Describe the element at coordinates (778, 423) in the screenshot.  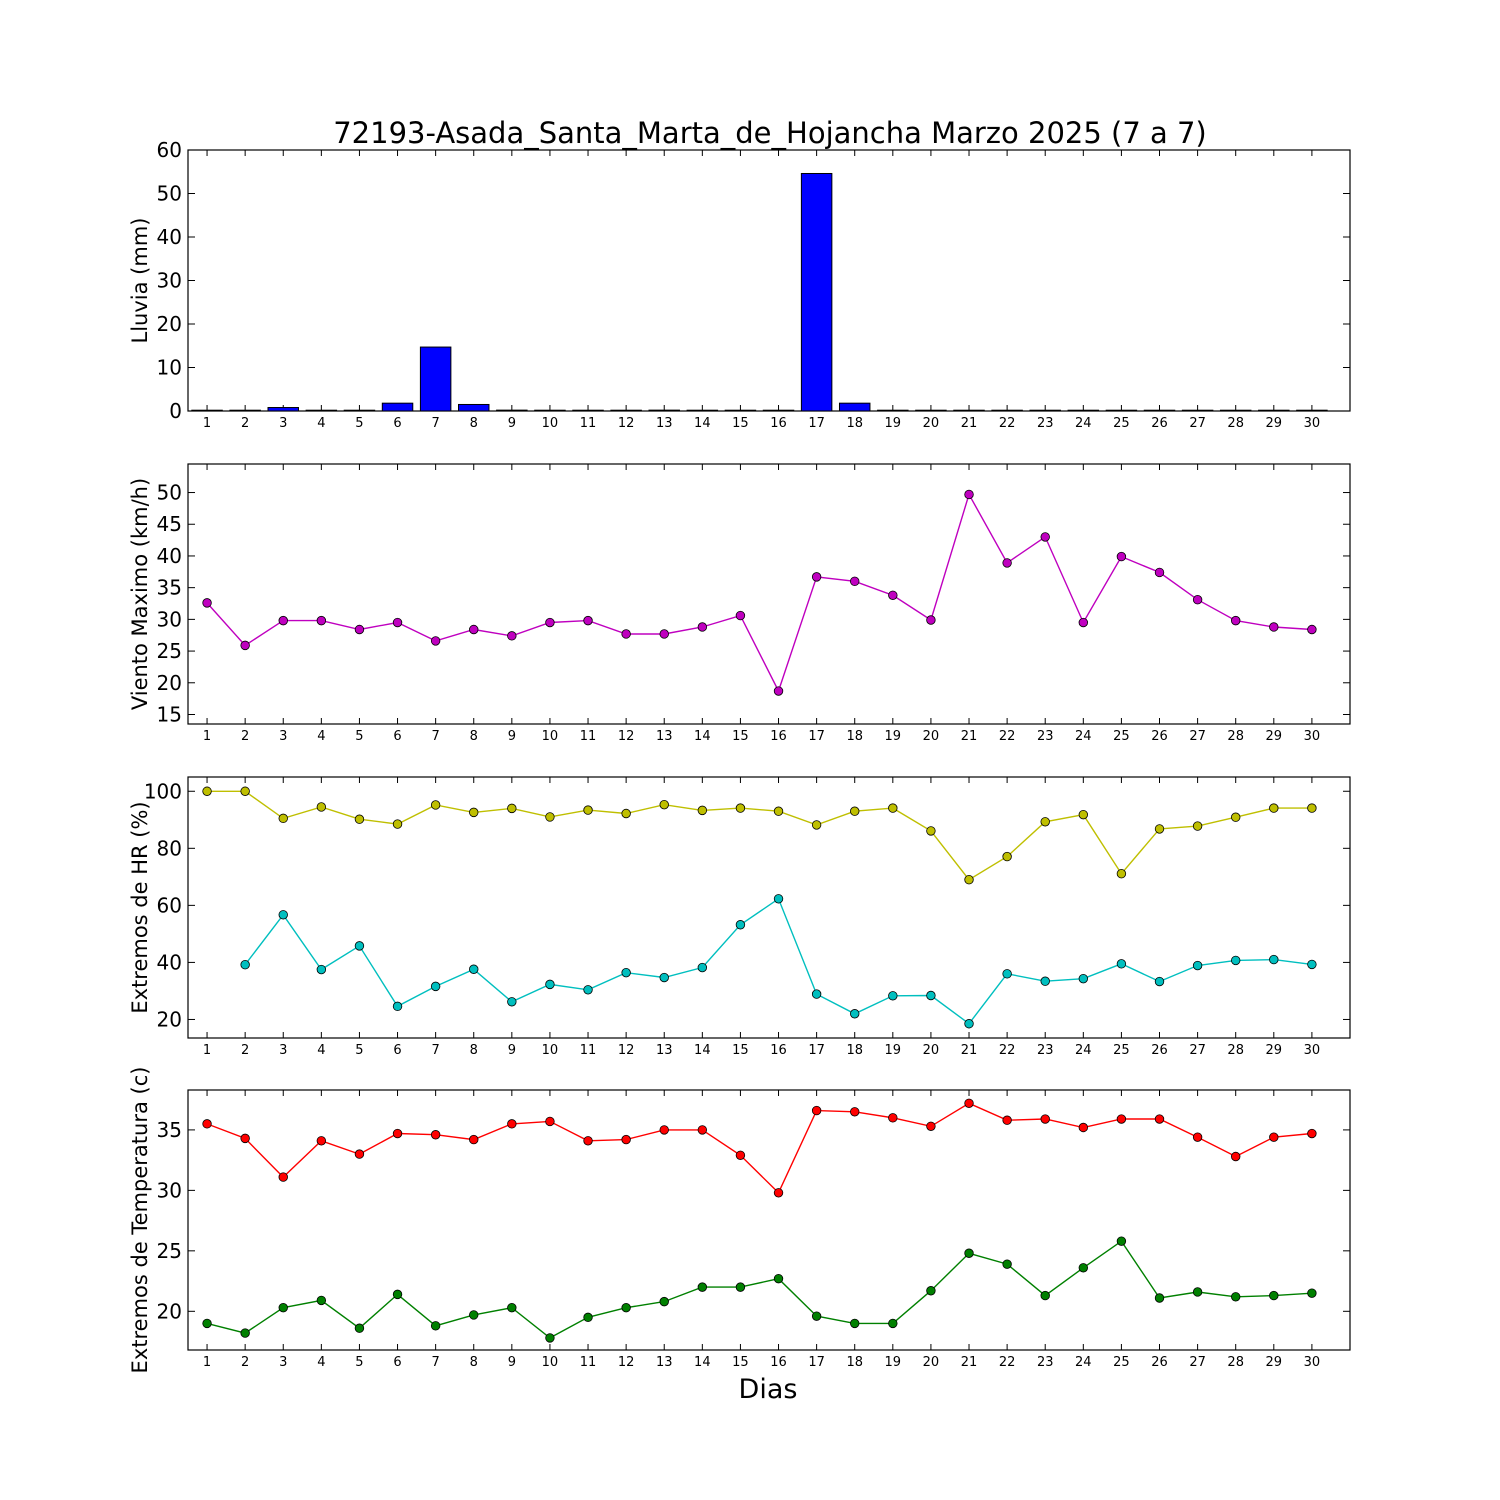
I see `rain-xtick-label: 16` at that location.